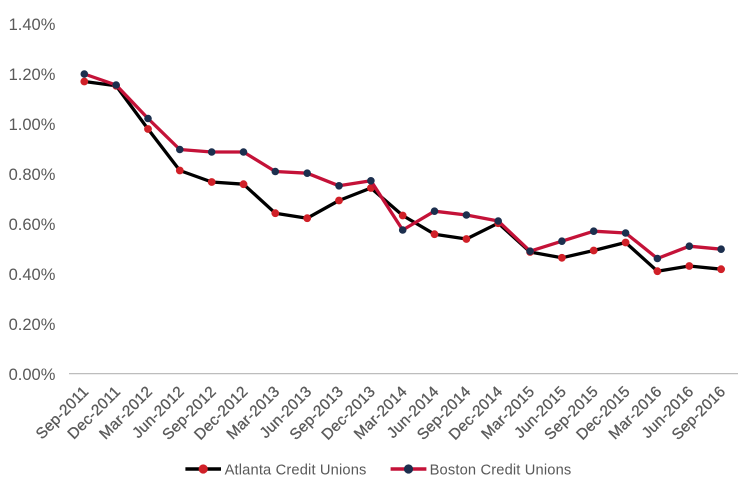 This screenshot has height=503, width=750. I want to click on svg-text: 1.20%, so click(32, 75).